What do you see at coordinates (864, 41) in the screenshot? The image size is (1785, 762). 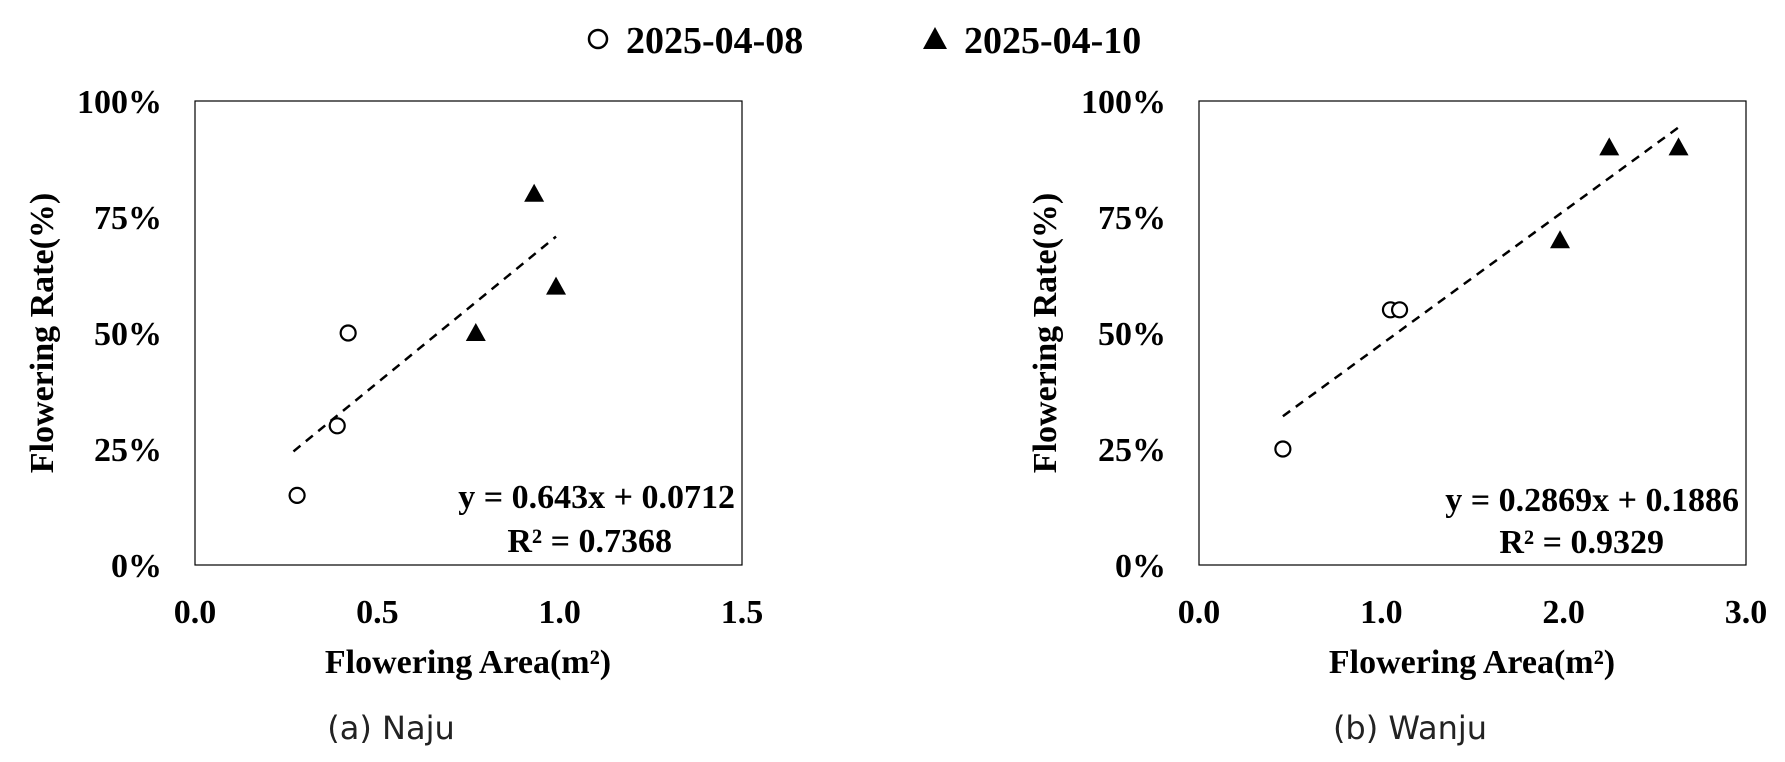 I see `legend: 2025-04-08 2025-04-10` at bounding box center [864, 41].